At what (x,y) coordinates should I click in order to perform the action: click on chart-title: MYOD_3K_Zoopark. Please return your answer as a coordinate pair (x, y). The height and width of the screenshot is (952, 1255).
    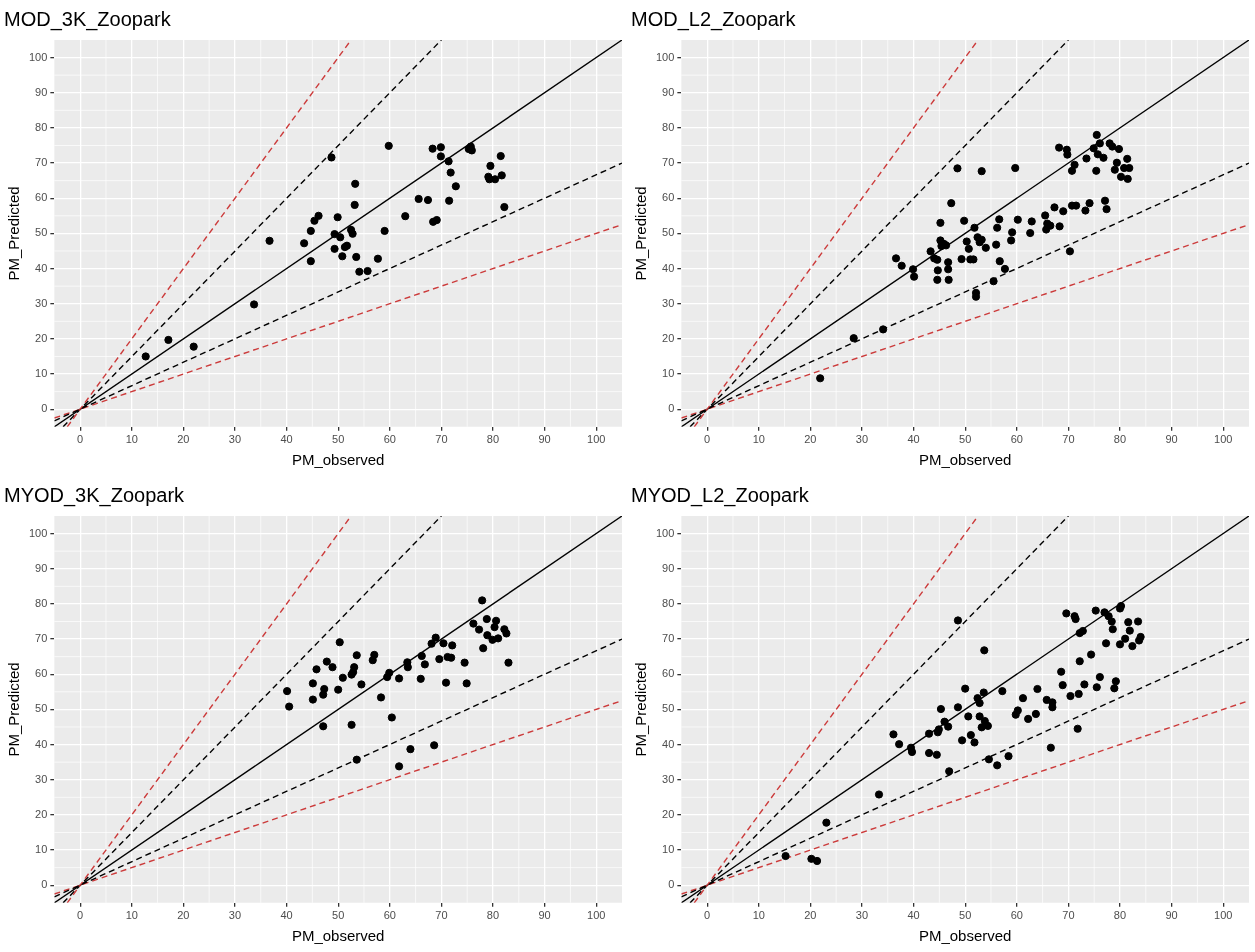
    Looking at the image, I should click on (95, 495).